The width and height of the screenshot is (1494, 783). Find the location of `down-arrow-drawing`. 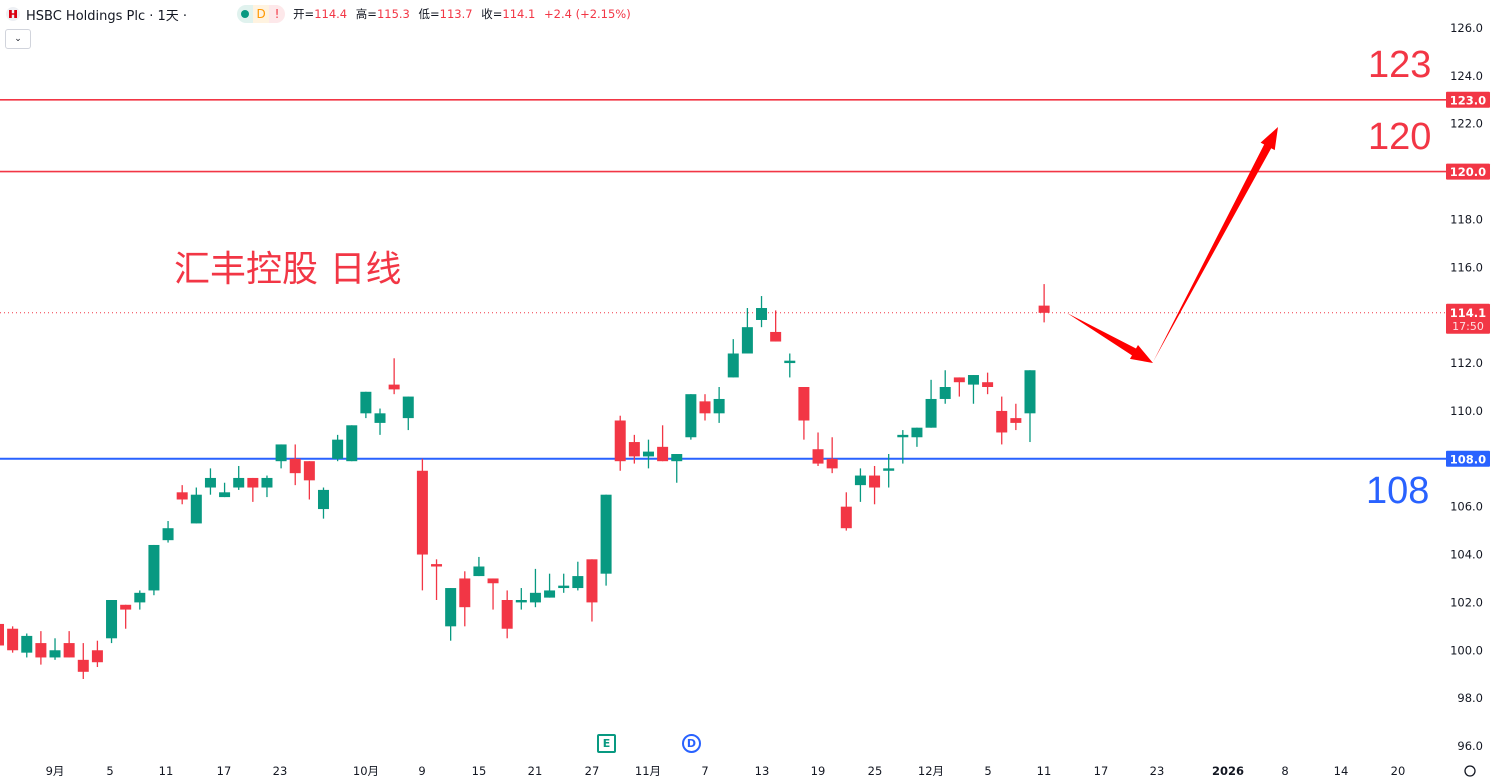

down-arrow-drawing is located at coordinates (1110, 338).